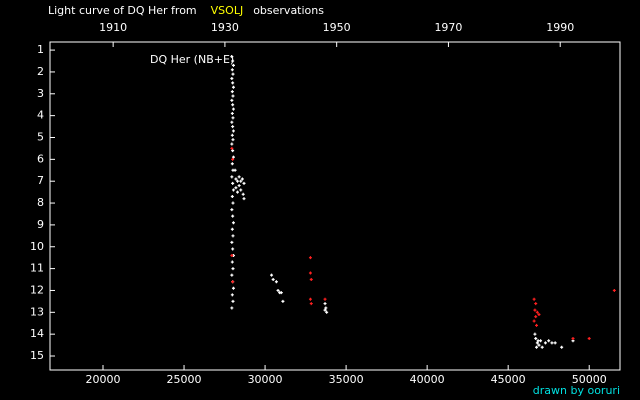 This screenshot has width=640, height=400. Describe the element at coordinates (337, 27) in the screenshot. I see `x2-tick-label: 1950` at that location.